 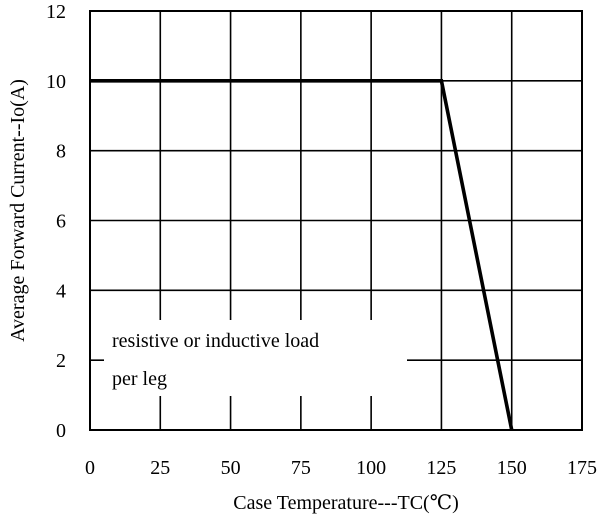 I want to click on y-tick-label: 6, so click(x=61, y=222).